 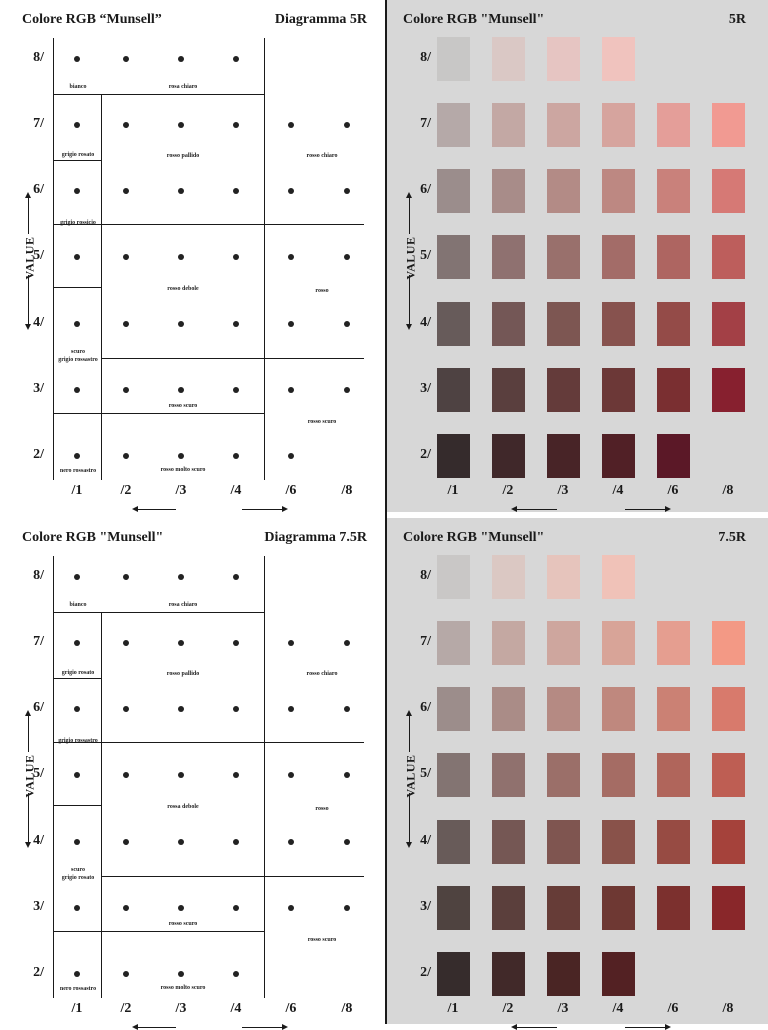 I want to click on value-row-label: 8/, so click(x=38, y=57).